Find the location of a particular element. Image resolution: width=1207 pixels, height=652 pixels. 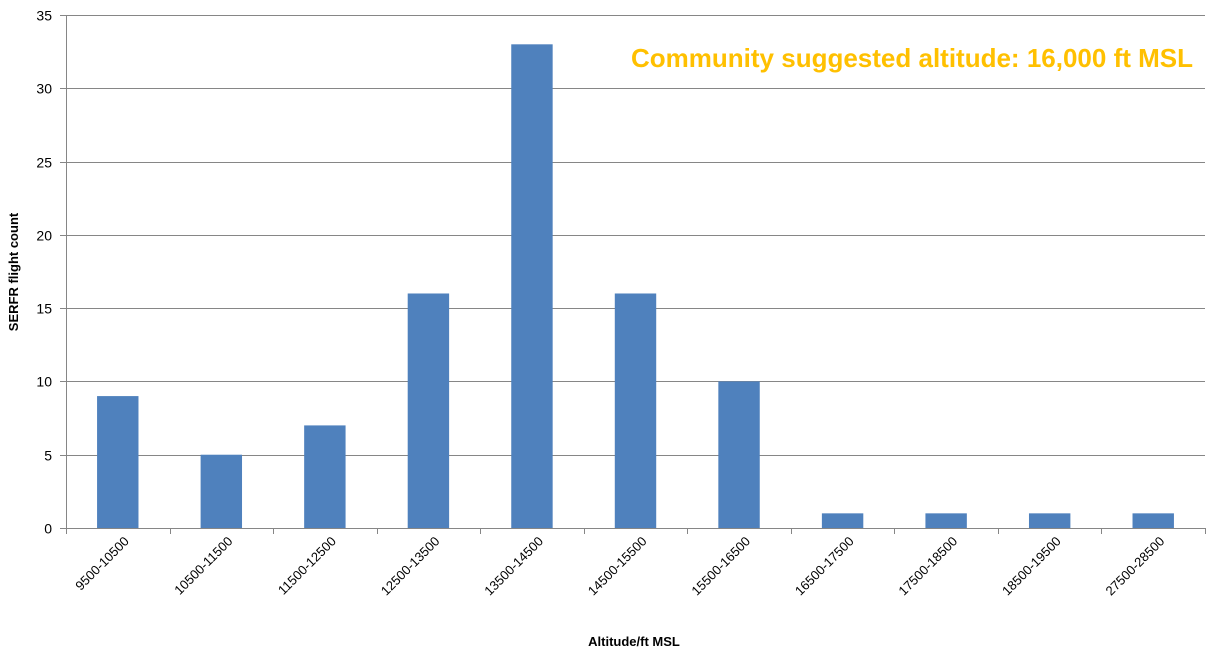

y-tick-labels: 0 5 10 15 20 25 30 35 is located at coordinates (44, 272).